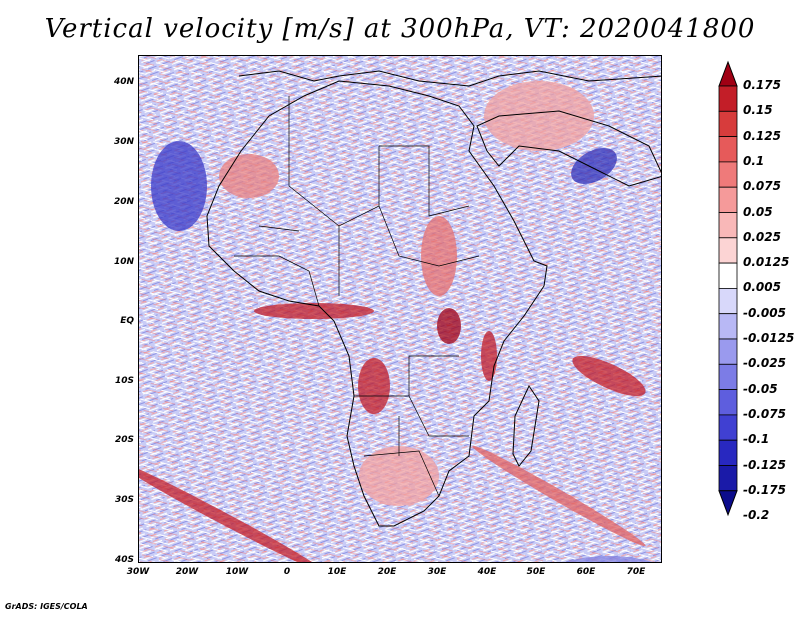 The width and height of the screenshot is (800, 618). Describe the element at coordinates (46, 606) in the screenshot. I see `credit-text: GrADS: IGES/COLA` at that location.